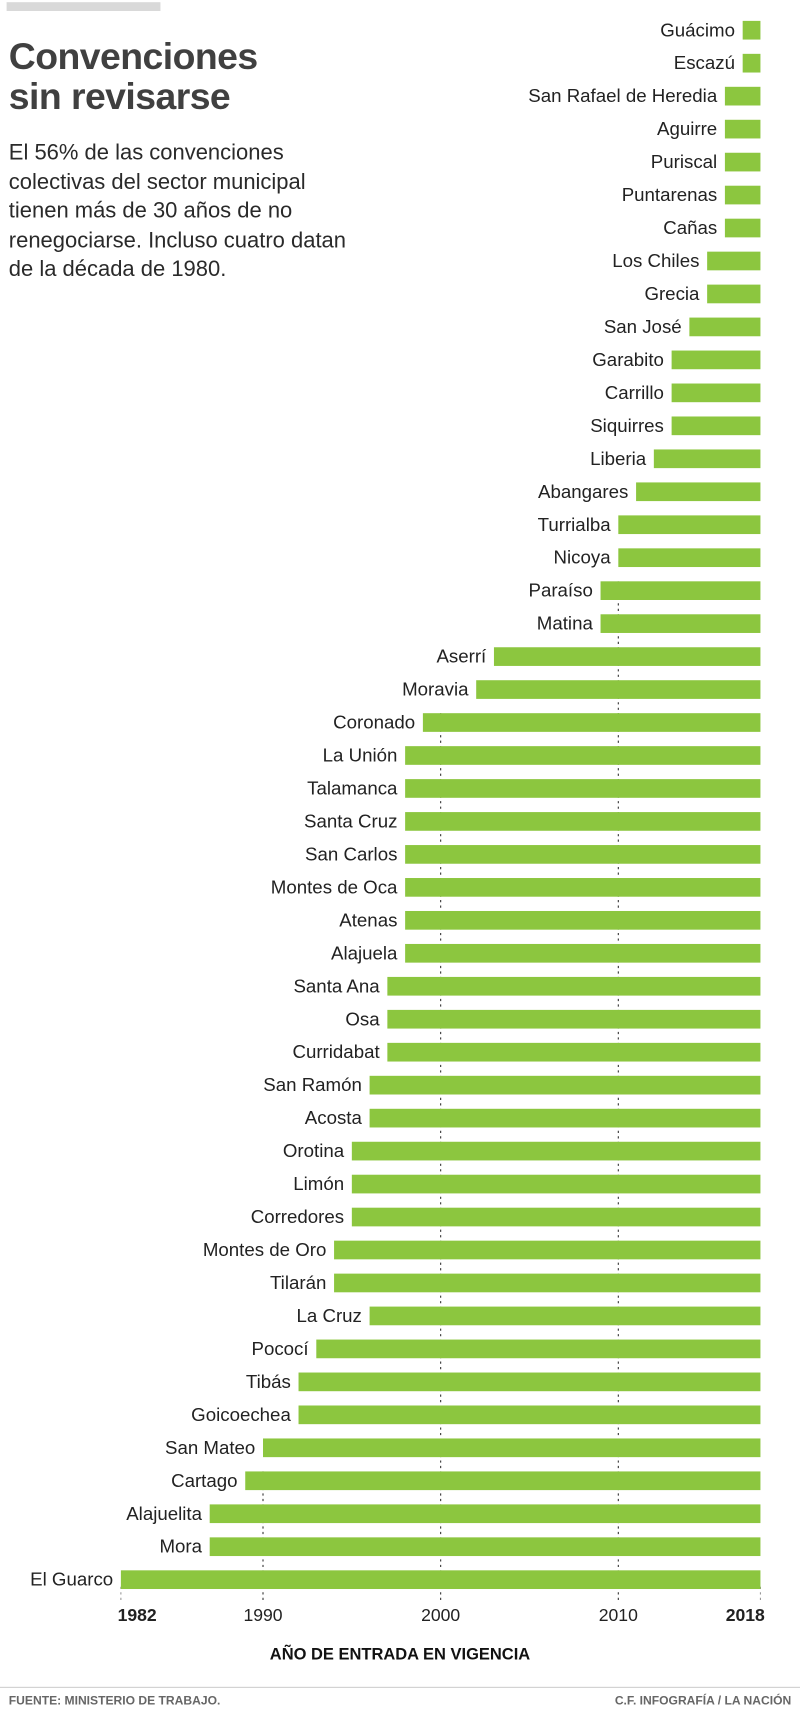 This screenshot has height=1723, width=800. What do you see at coordinates (334, 1117) in the screenshot?
I see `bar-label: Acosta` at bounding box center [334, 1117].